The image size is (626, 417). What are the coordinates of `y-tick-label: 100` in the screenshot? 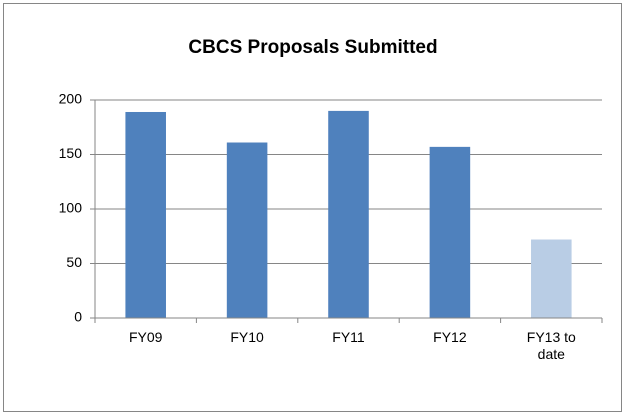 It's located at (71, 208).